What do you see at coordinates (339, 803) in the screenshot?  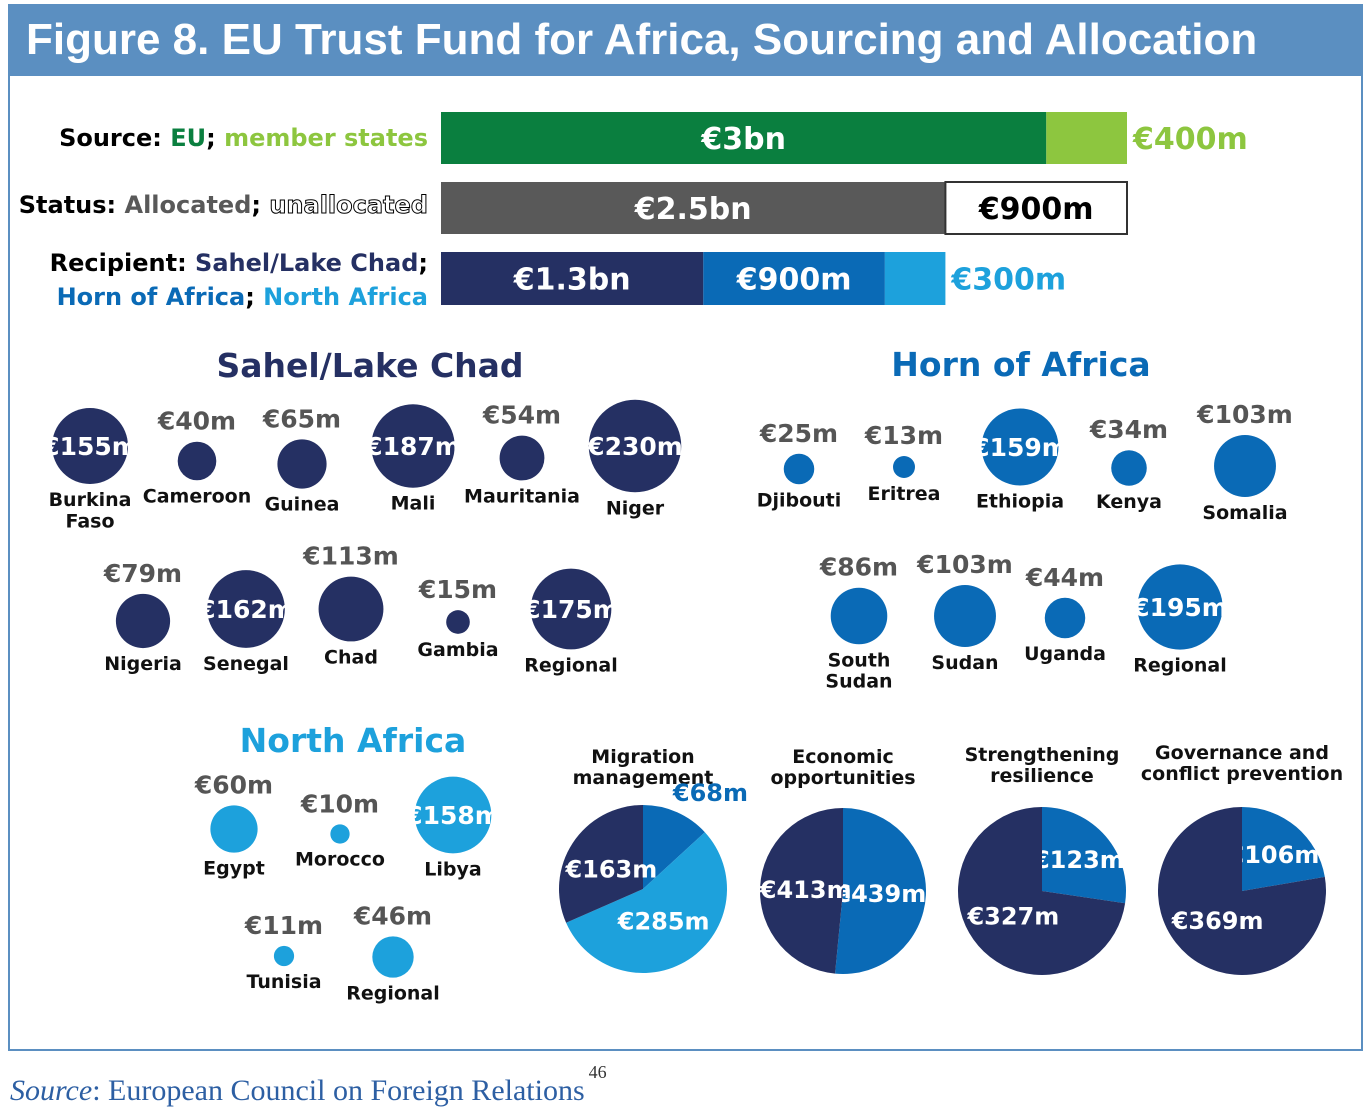 I see `north-value-2: €10m` at bounding box center [339, 803].